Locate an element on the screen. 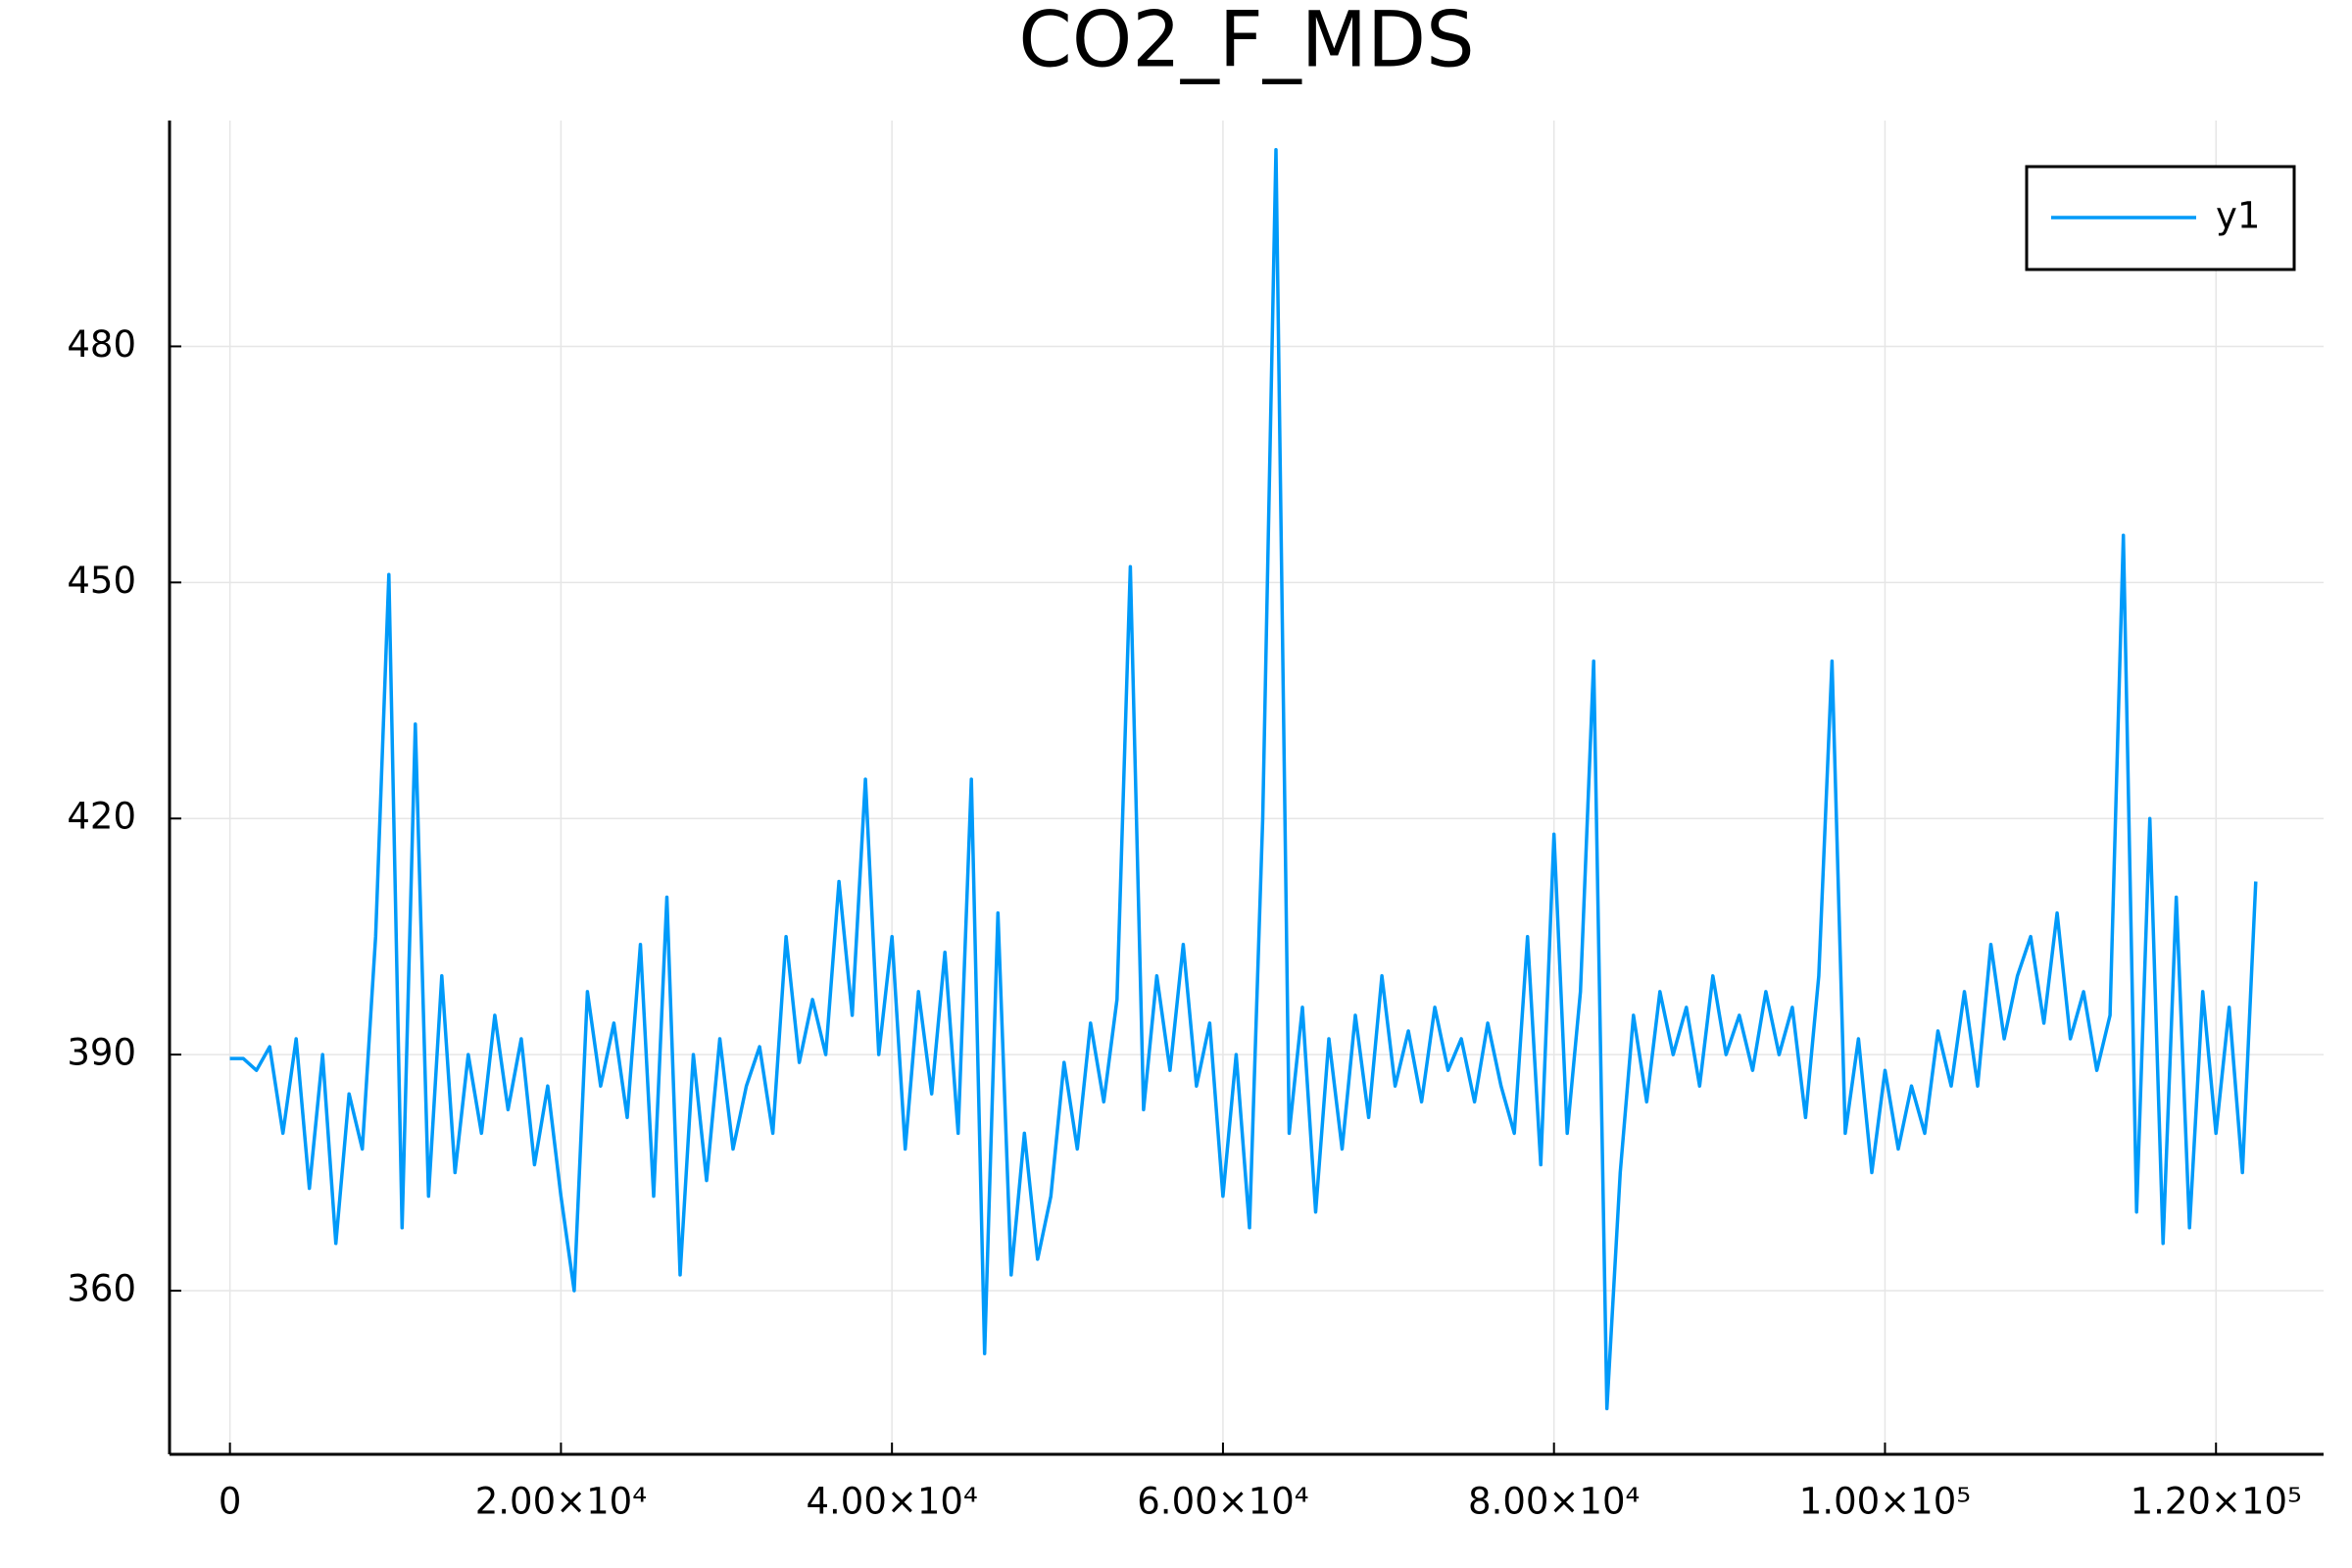 The width and height of the screenshot is (2352, 1568). y-tick-label: 360 is located at coordinates (101, 1288).